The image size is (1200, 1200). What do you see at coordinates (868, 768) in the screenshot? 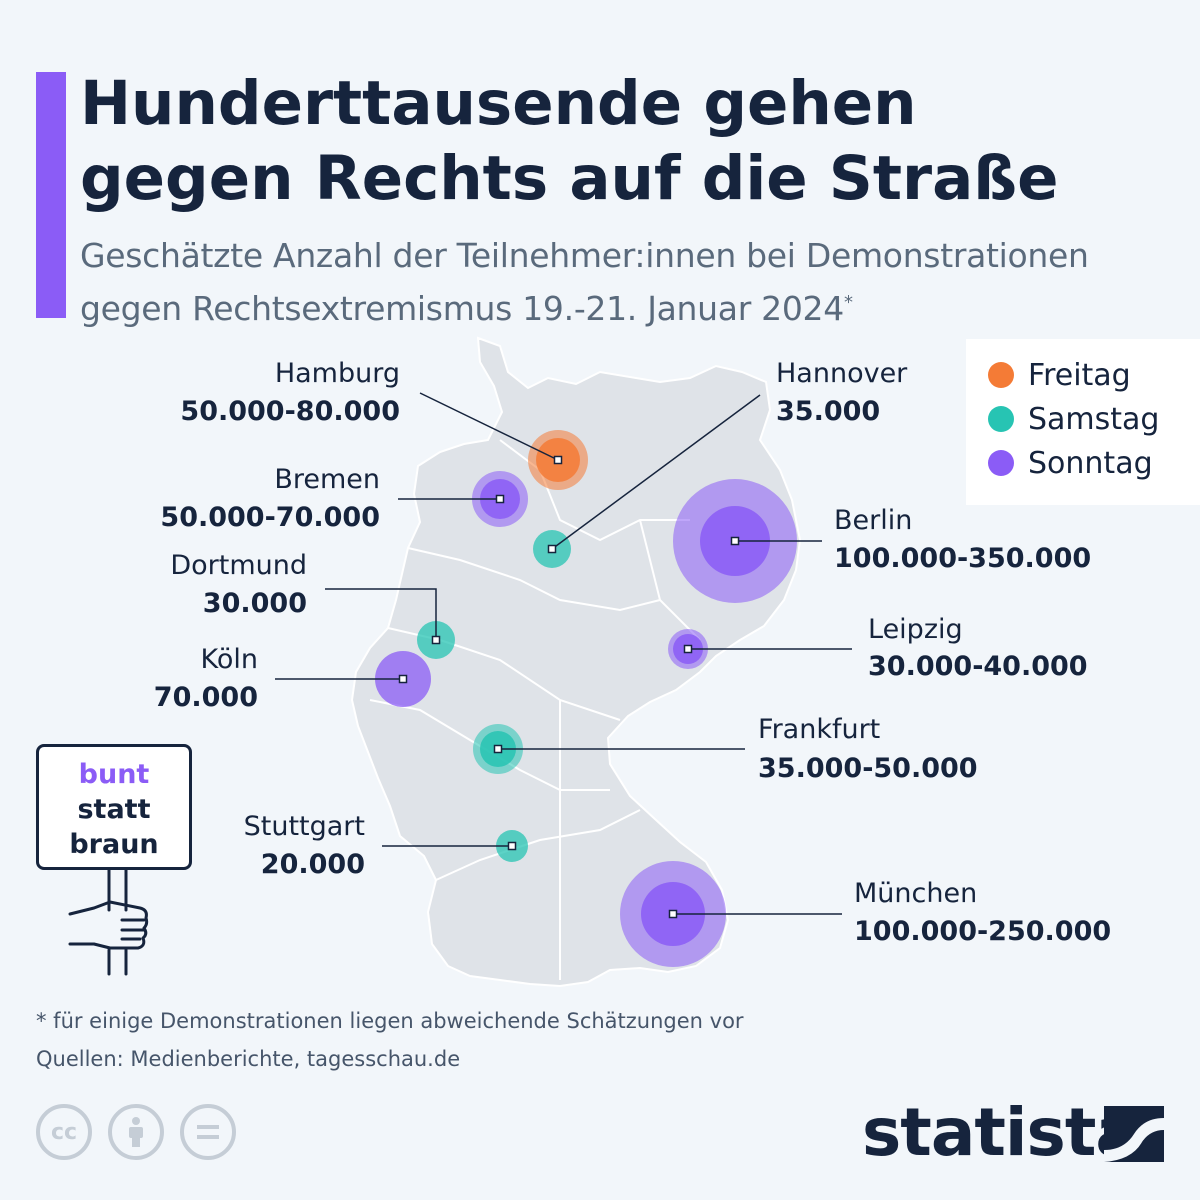
I see `city-value-frankfurt: 35.000-50.000` at bounding box center [868, 768].